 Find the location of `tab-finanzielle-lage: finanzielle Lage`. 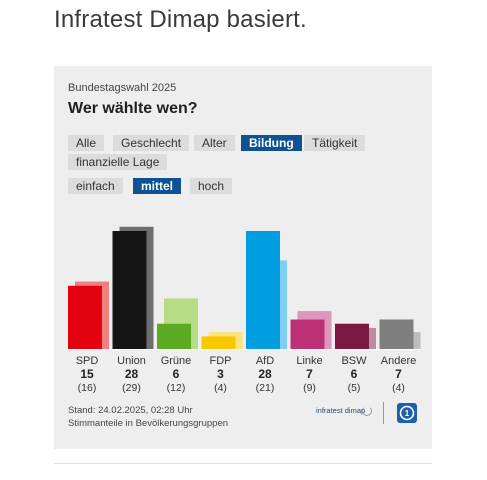

tab-finanzielle-lage: finanzielle Lage is located at coordinates (118, 162).